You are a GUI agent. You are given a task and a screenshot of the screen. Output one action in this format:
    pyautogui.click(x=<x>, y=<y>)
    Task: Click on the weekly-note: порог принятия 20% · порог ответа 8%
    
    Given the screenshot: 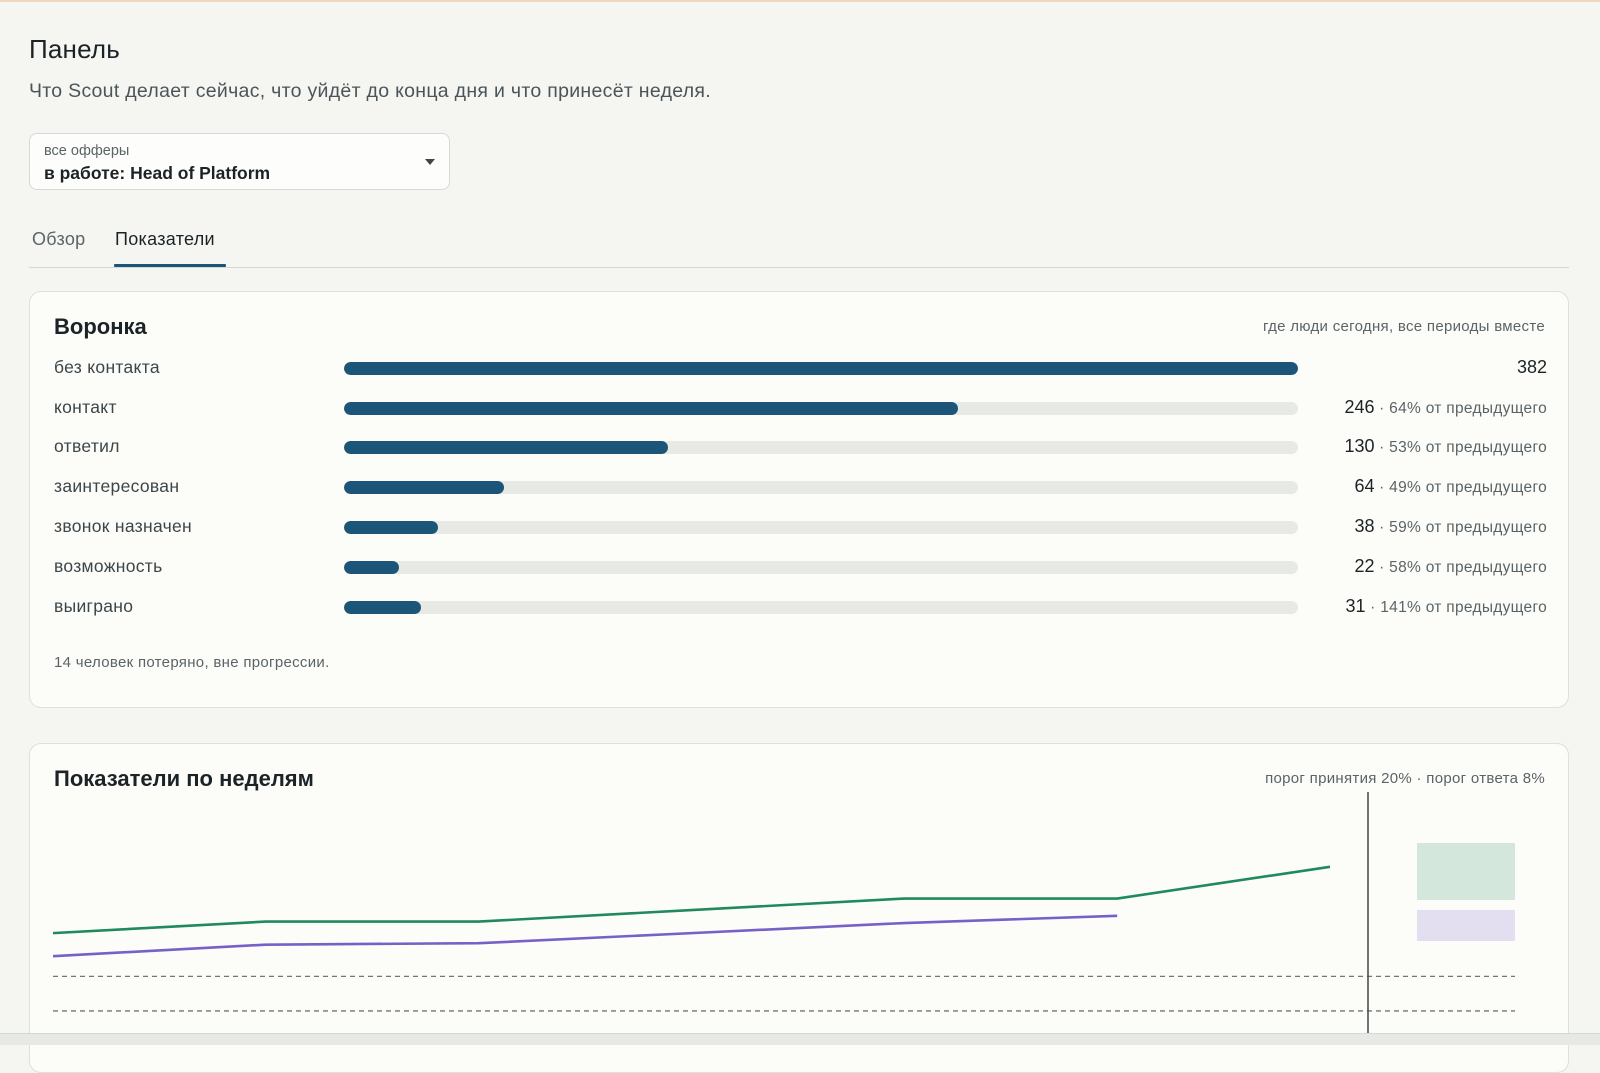 What is the action you would take?
    pyautogui.click(x=1405, y=778)
    